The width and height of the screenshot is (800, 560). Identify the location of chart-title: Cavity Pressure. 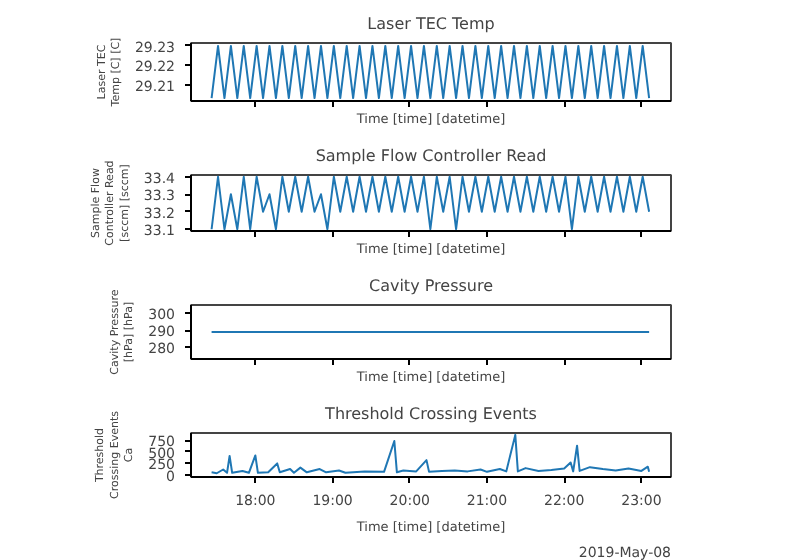
(431, 286).